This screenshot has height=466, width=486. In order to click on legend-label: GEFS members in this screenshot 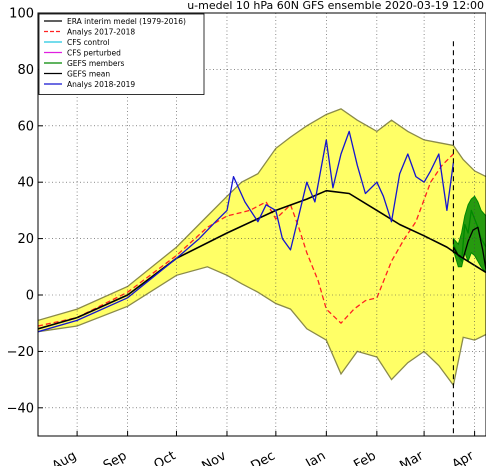, I will do `click(96, 63)`.